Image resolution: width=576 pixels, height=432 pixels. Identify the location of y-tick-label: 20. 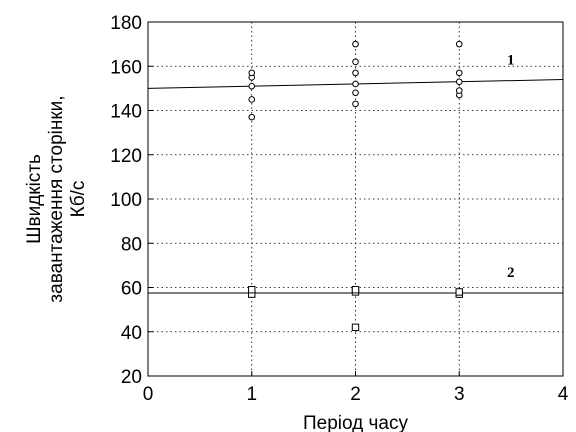
(131, 377).